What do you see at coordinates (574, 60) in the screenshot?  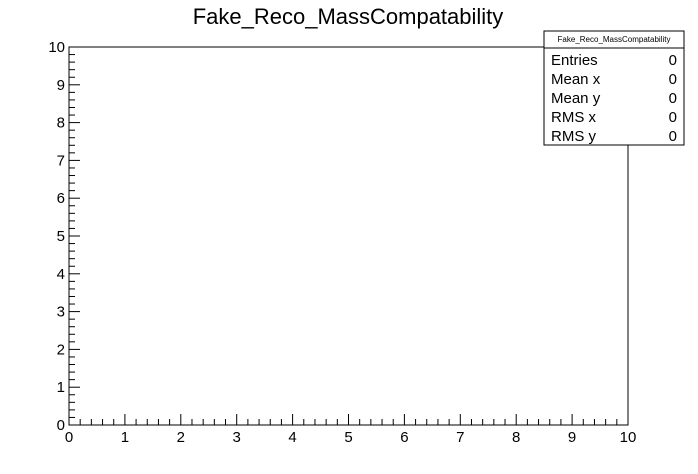 I see `stats-row-label: Entries` at bounding box center [574, 60].